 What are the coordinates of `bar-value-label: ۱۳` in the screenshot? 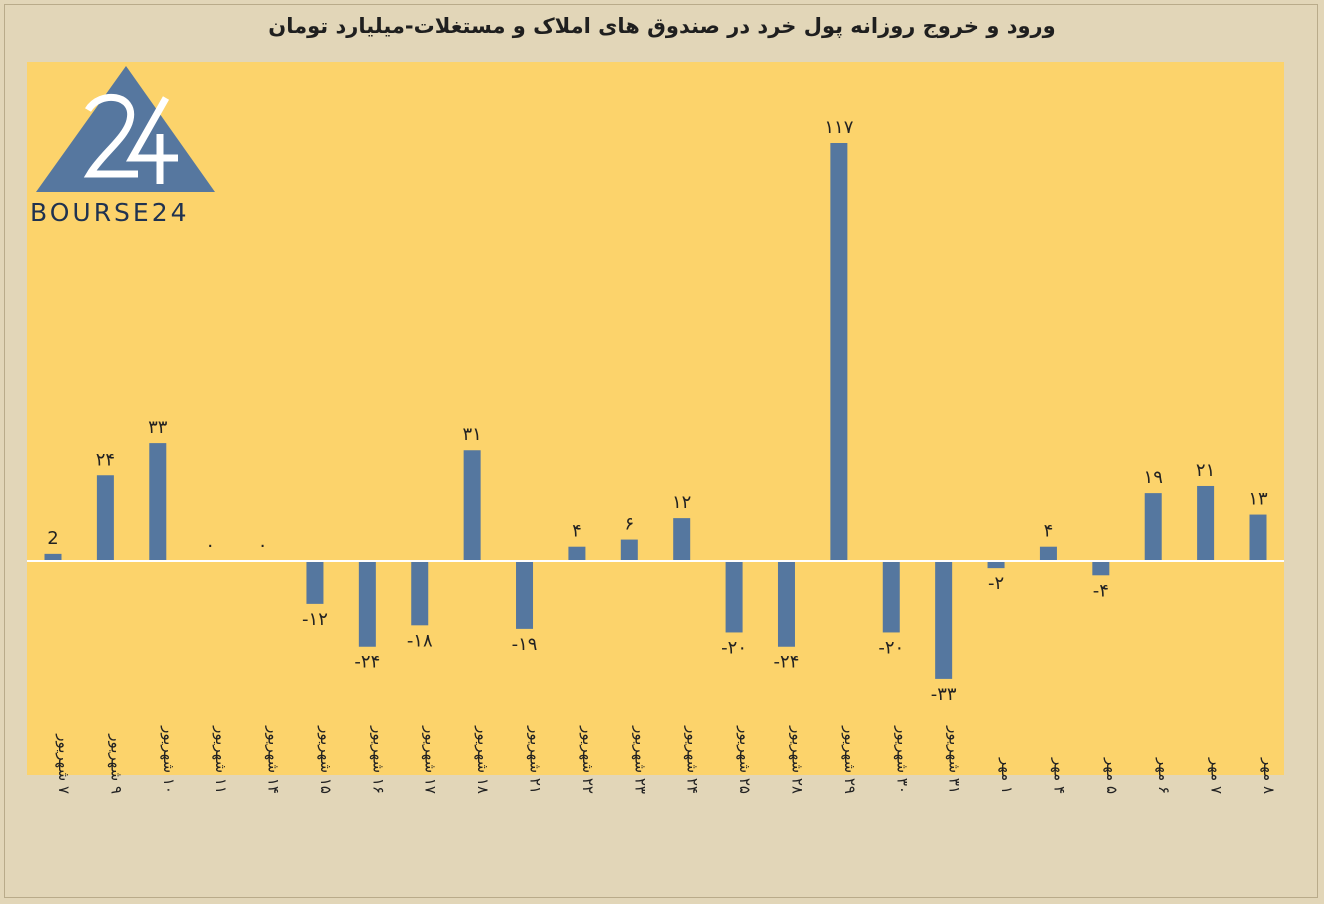 It's located at (1258, 499).